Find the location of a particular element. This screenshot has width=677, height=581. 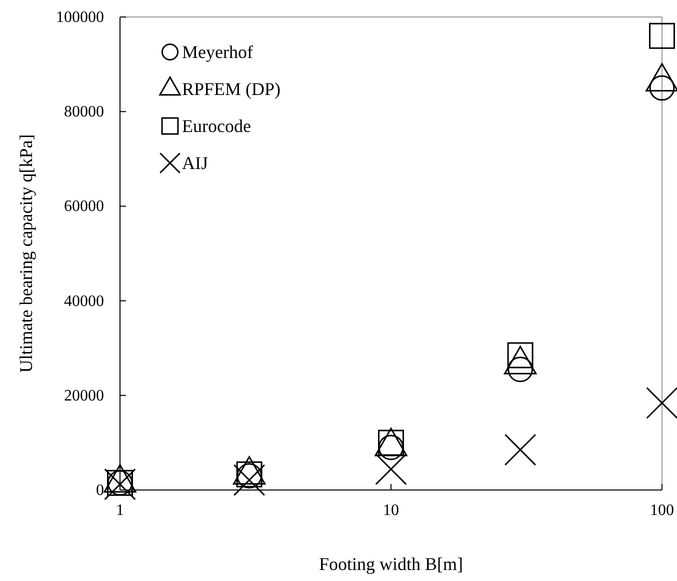

legend-label: Meyerhof is located at coordinates (217, 52).